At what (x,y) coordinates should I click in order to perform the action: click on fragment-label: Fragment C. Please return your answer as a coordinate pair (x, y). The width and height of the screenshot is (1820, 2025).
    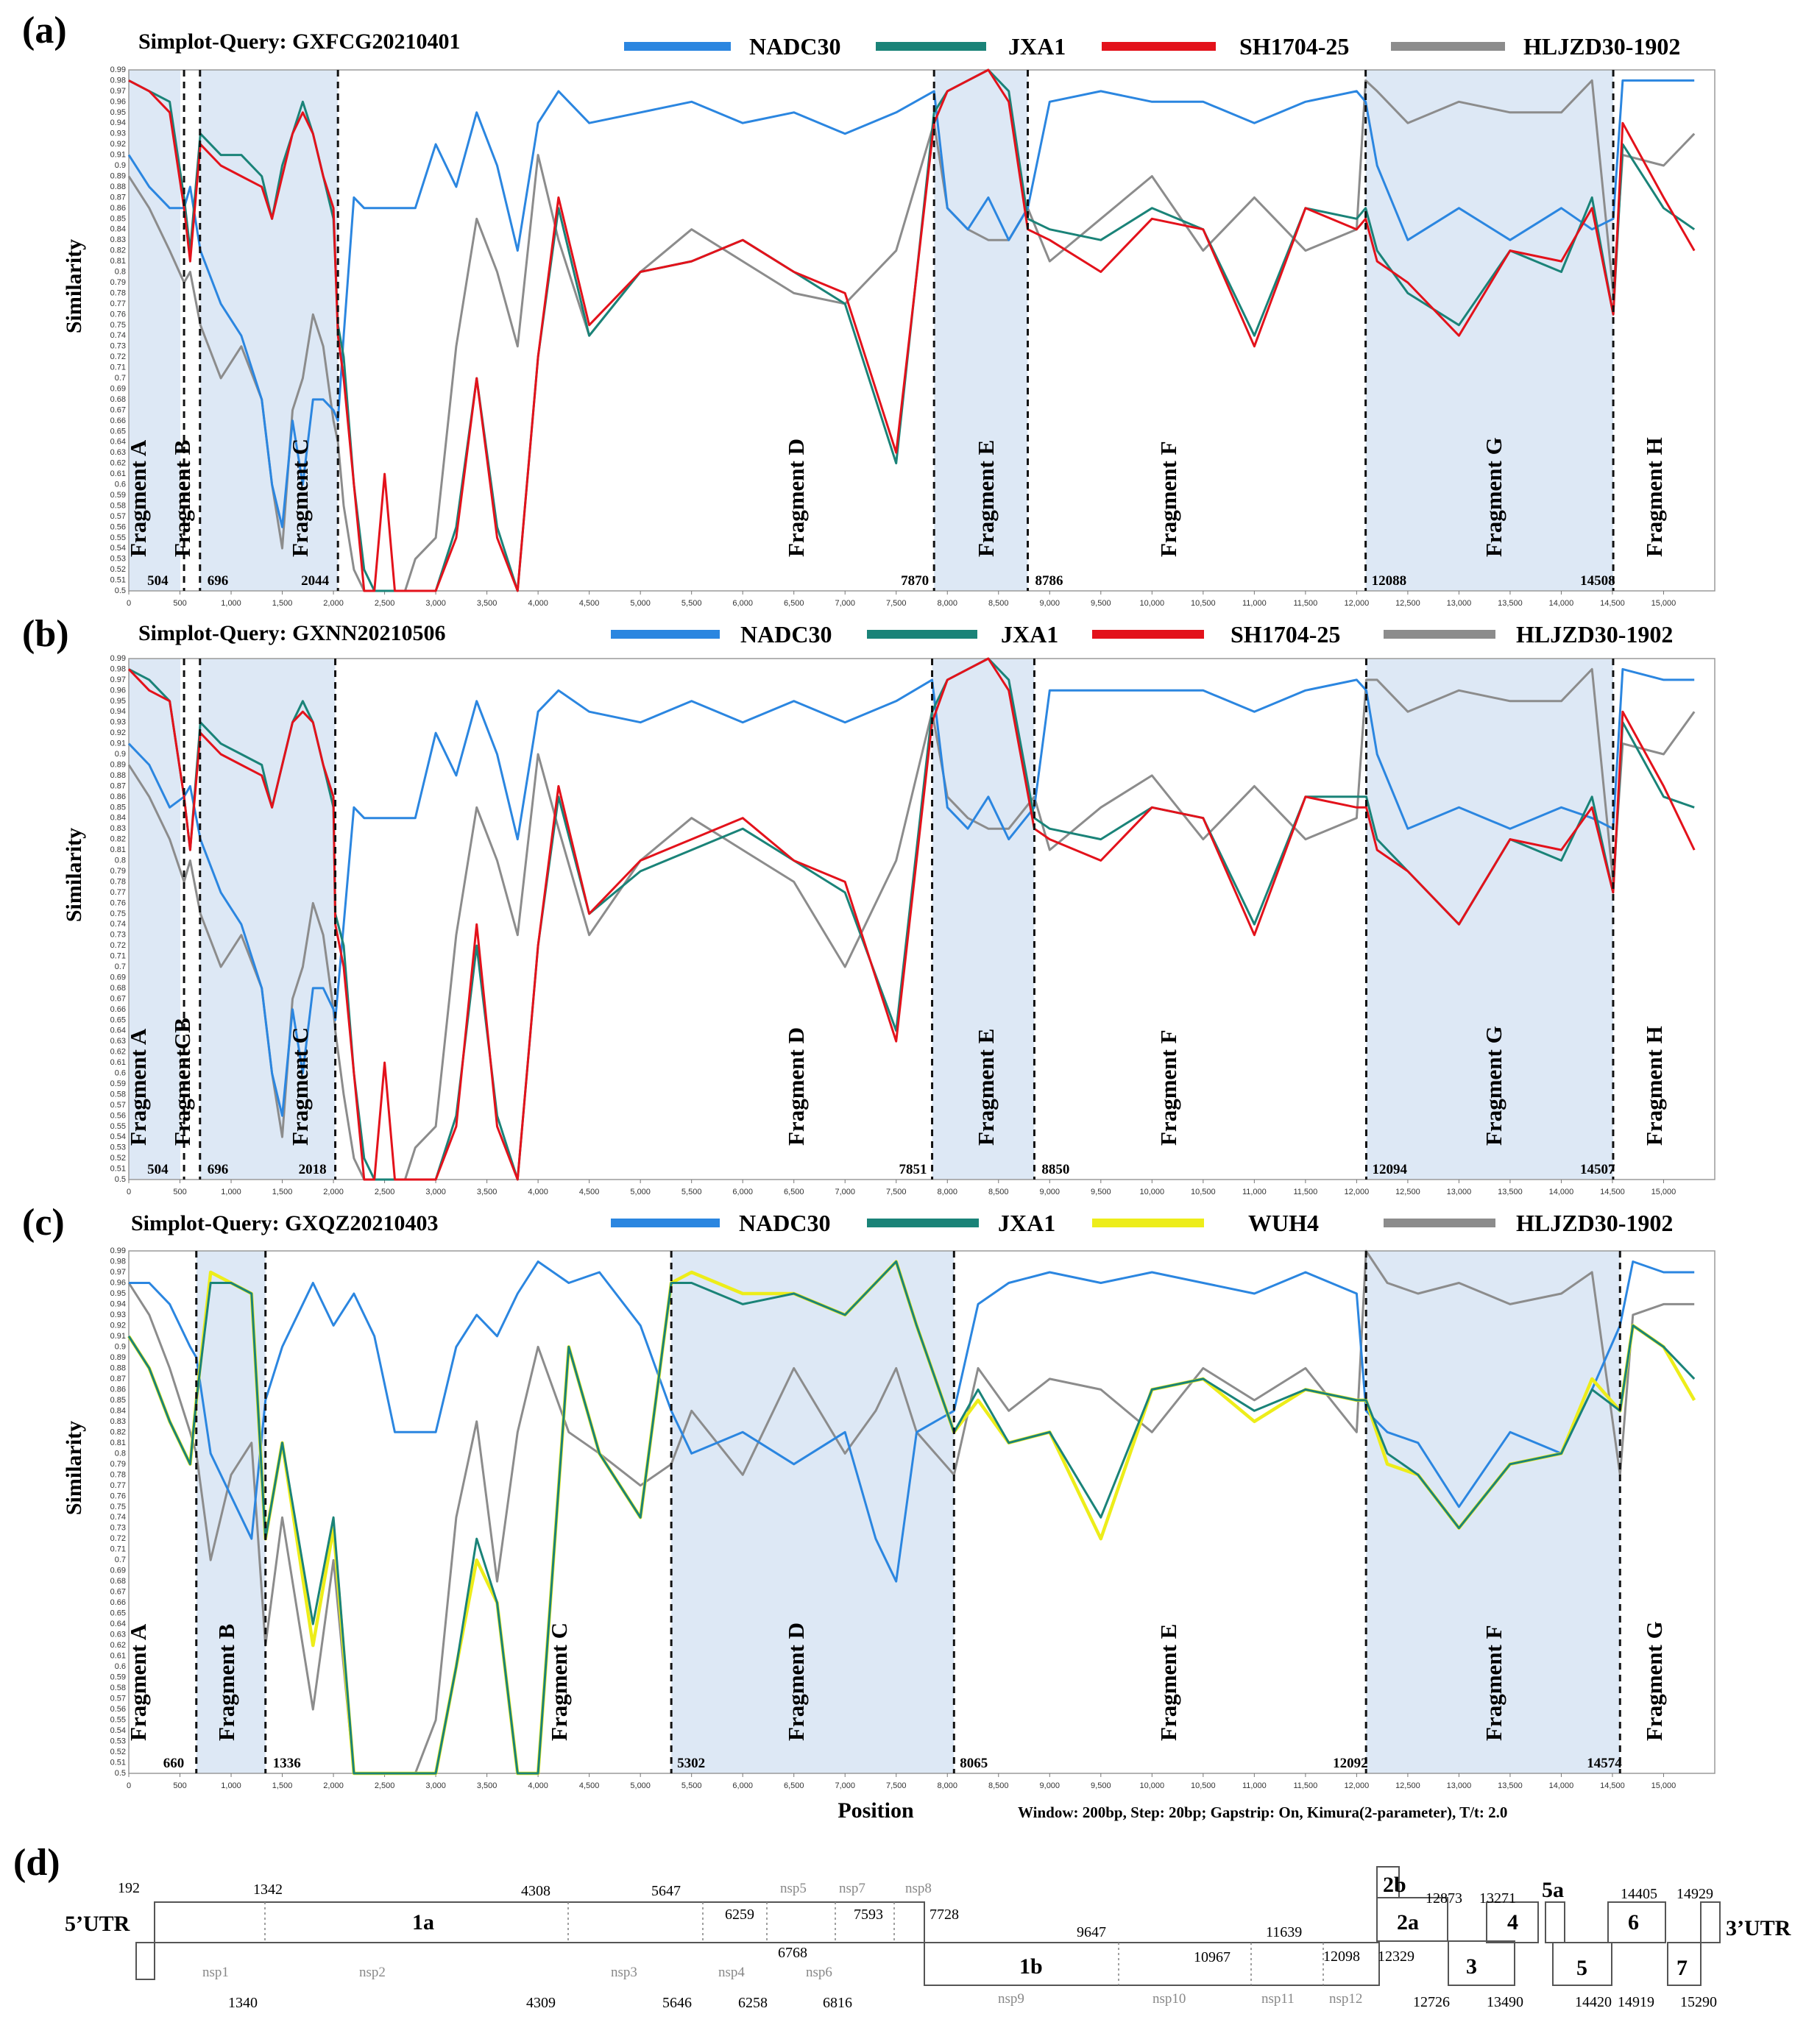
    Looking at the image, I should click on (559, 1682).